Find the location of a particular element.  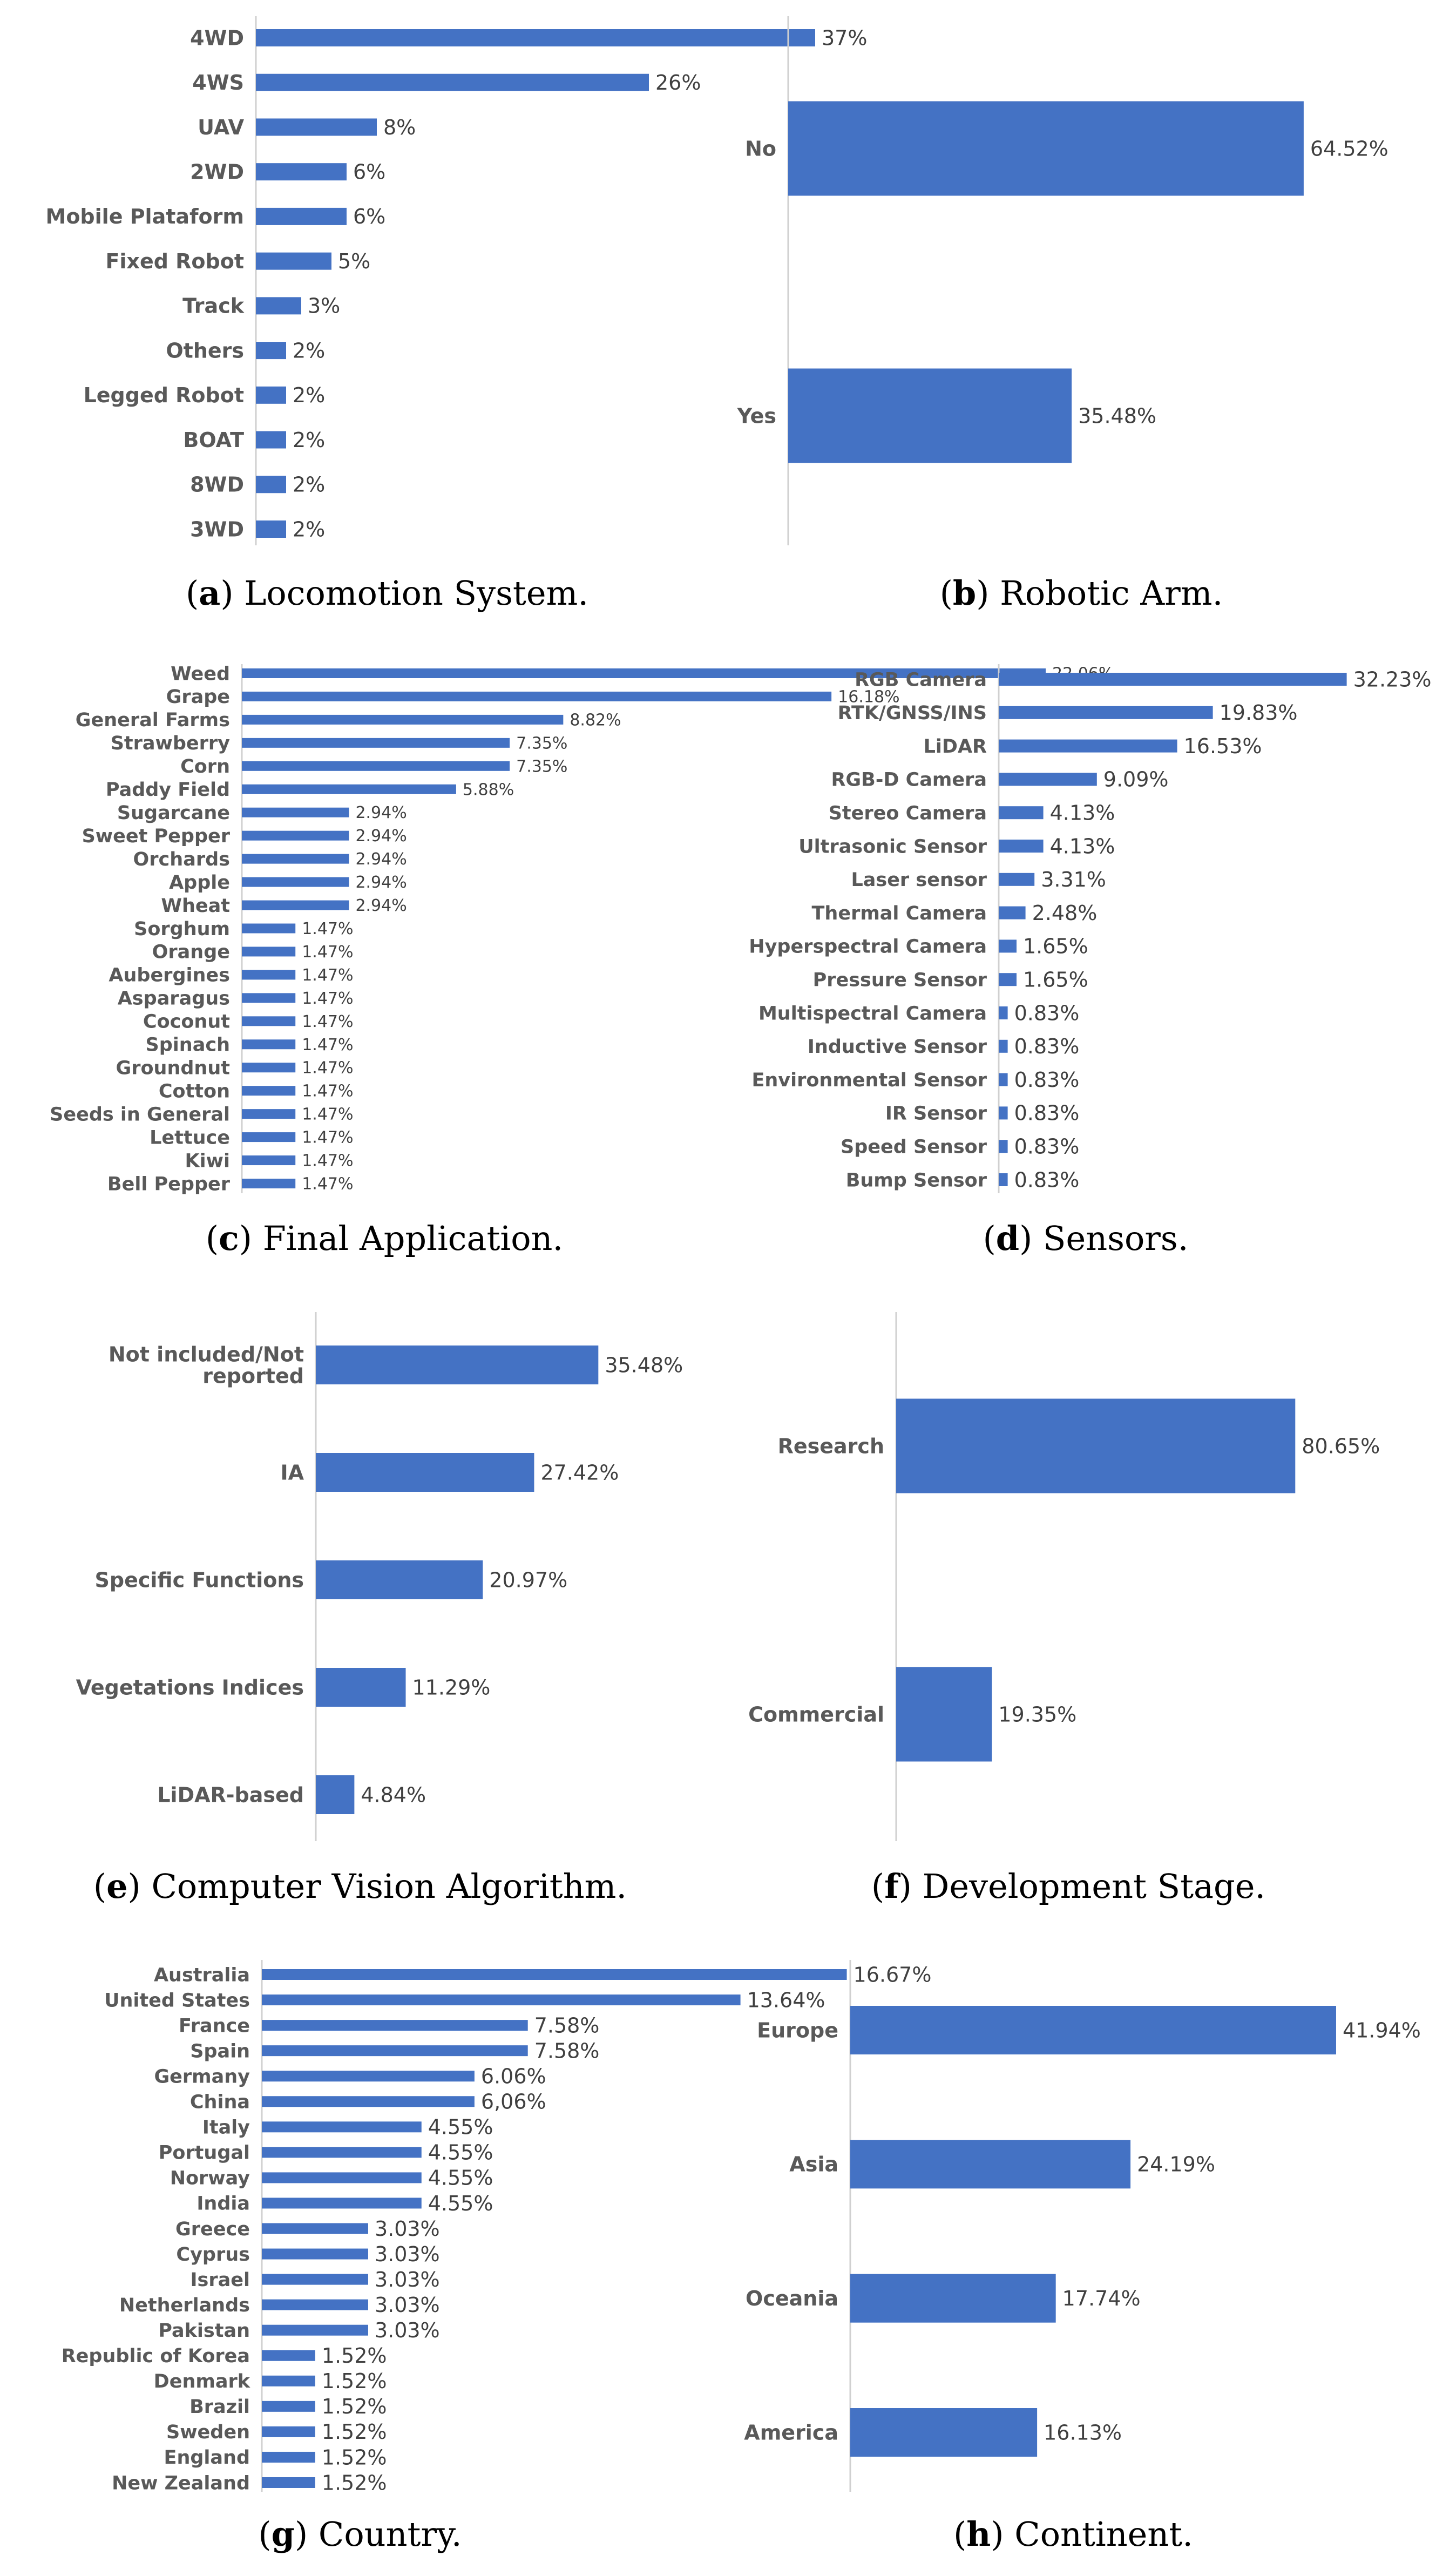

category-label: Cyprus is located at coordinates (213, 2255).